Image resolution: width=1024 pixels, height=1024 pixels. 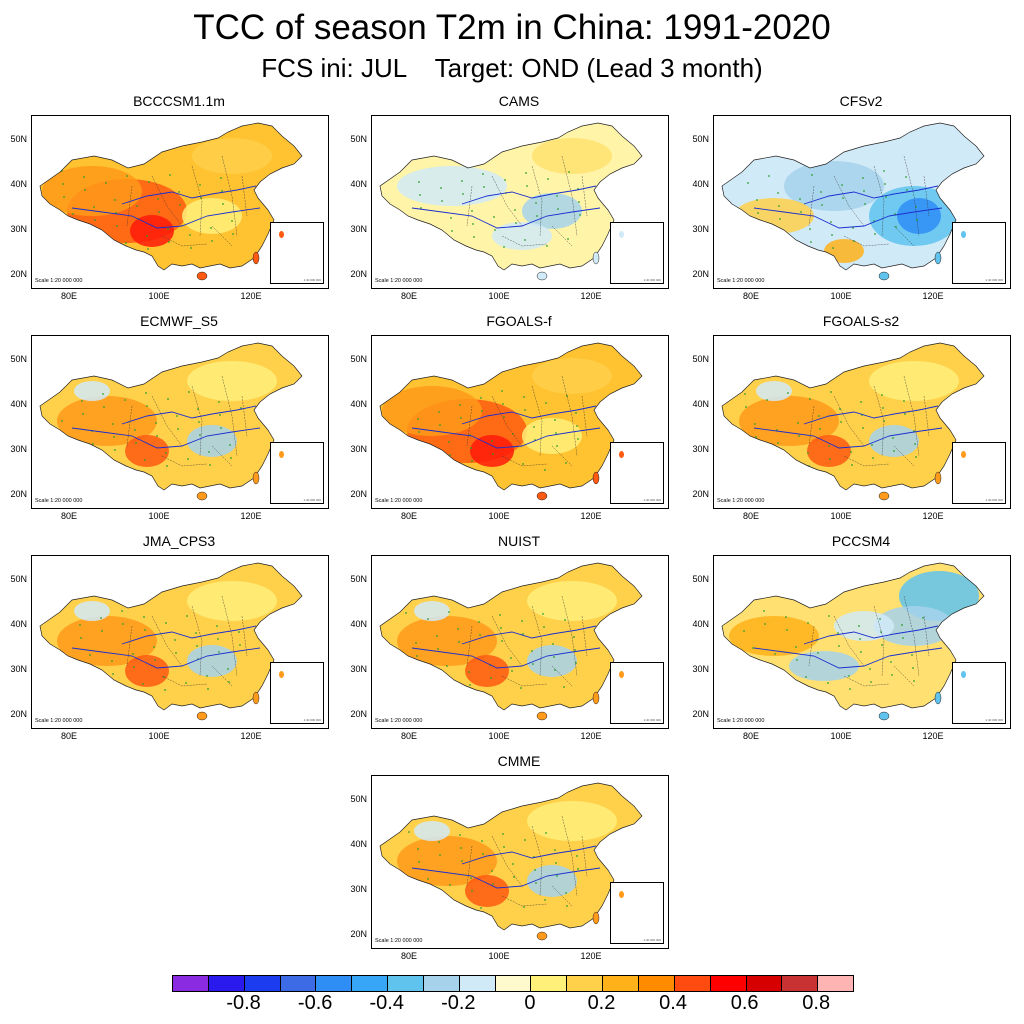 I want to click on figure-subtitle: FCS ini: JUL Target: OND (Lead 3 month), so click(x=512, y=68).